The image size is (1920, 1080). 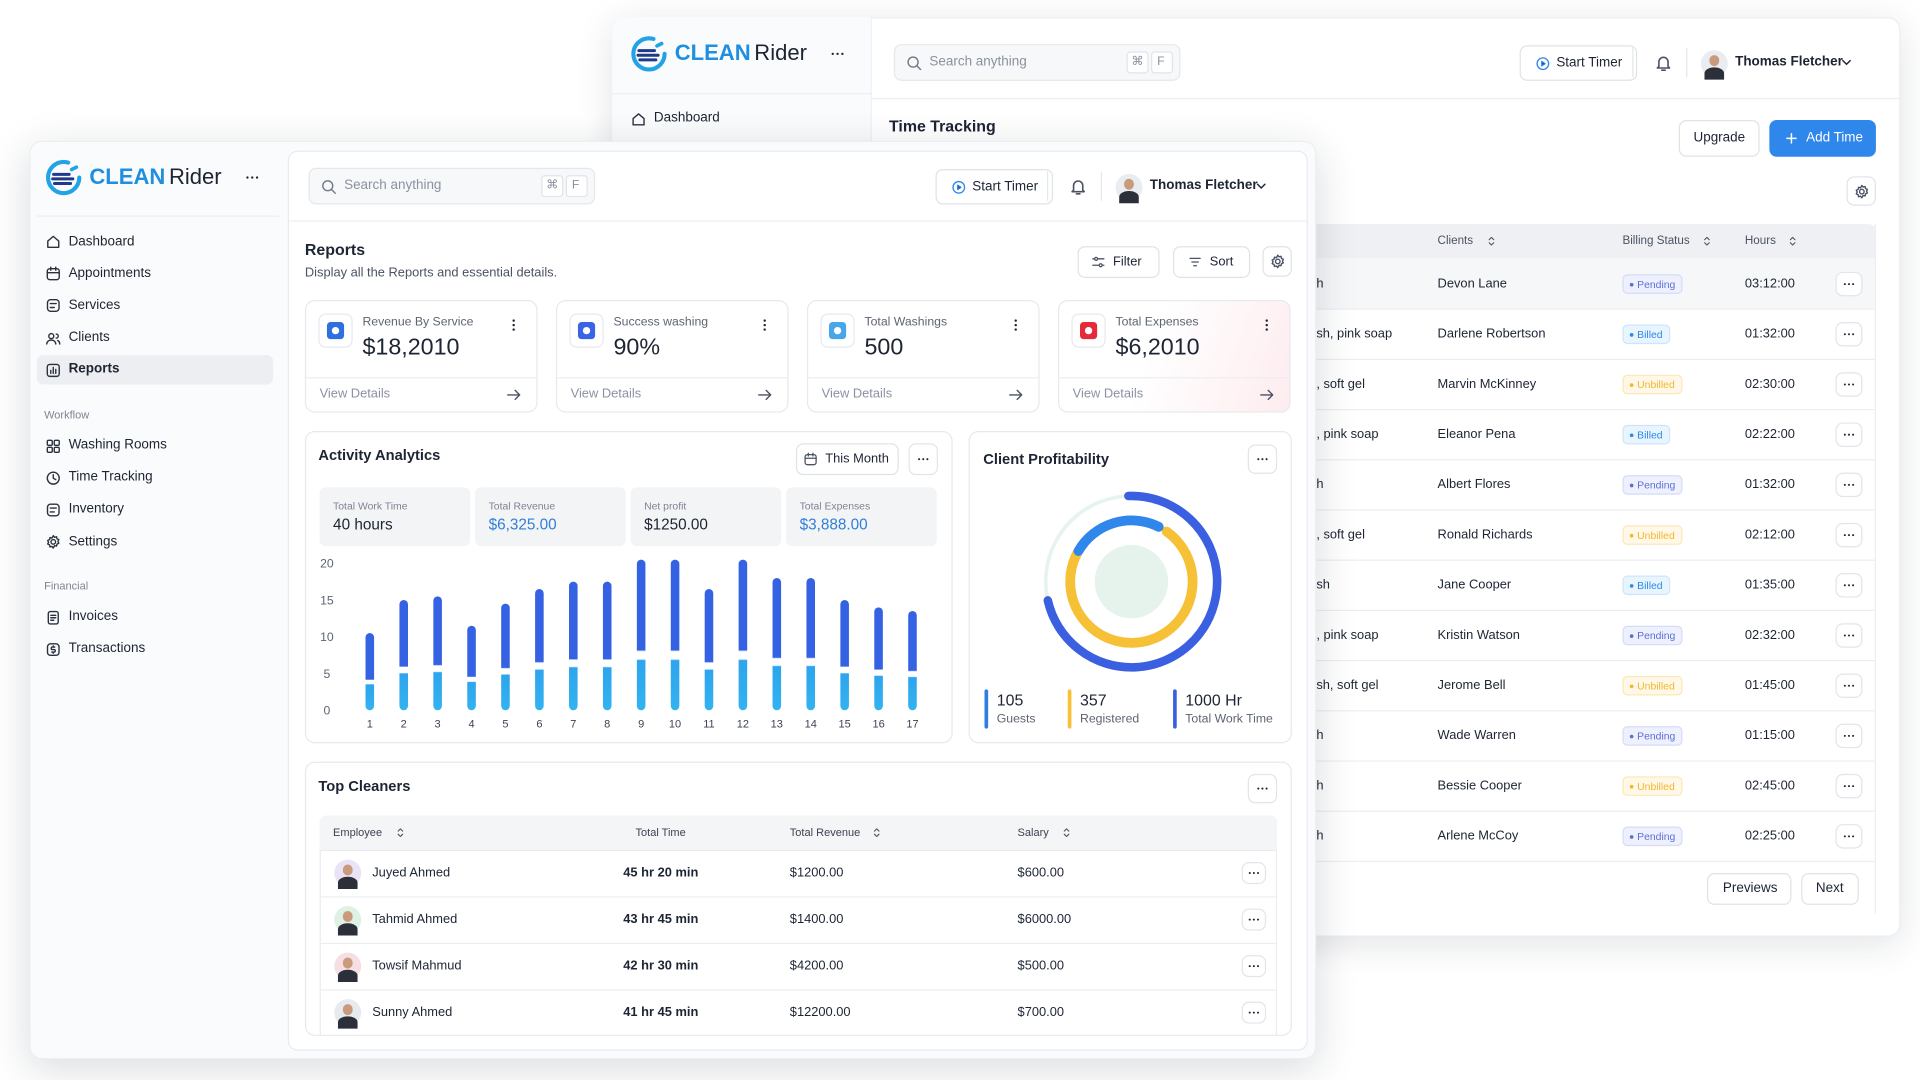 What do you see at coordinates (411, 873) in the screenshot?
I see `employee-cell: Juyed Ahmed` at bounding box center [411, 873].